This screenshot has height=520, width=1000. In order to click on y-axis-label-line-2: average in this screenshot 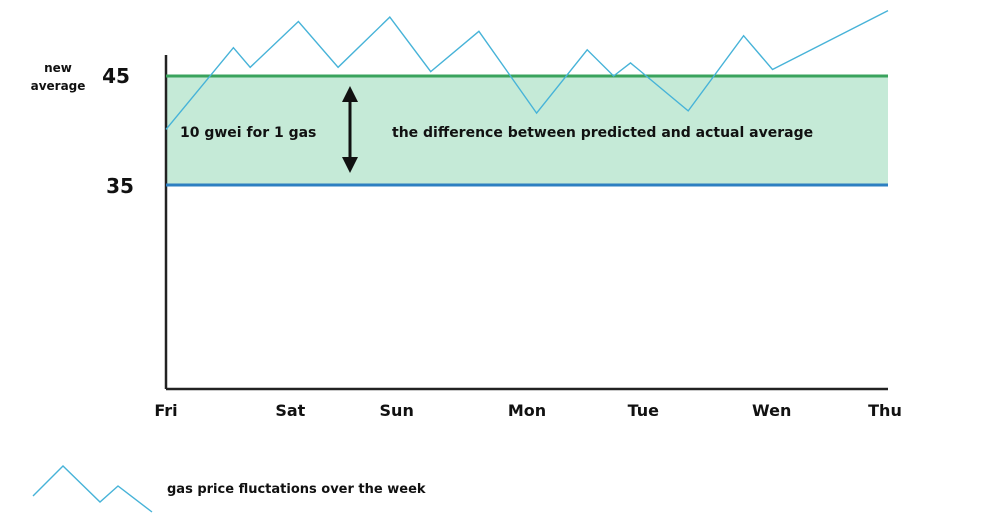, I will do `click(58, 86)`.